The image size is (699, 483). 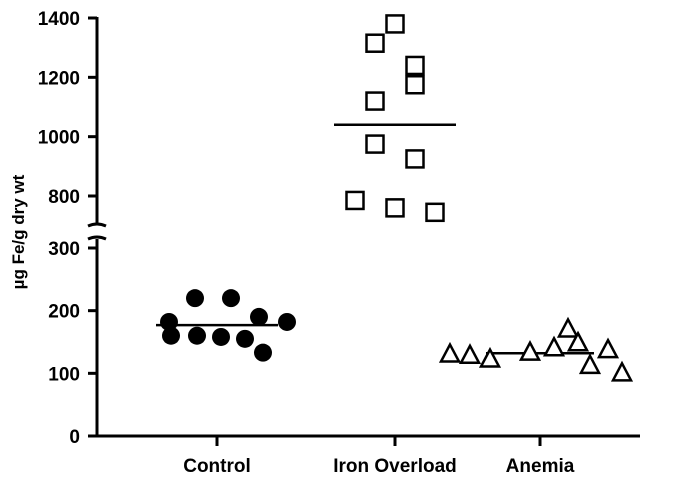 I want to click on y-ticks: 0 100 200 300 800 1000 1200 1400, so click(x=67, y=228).